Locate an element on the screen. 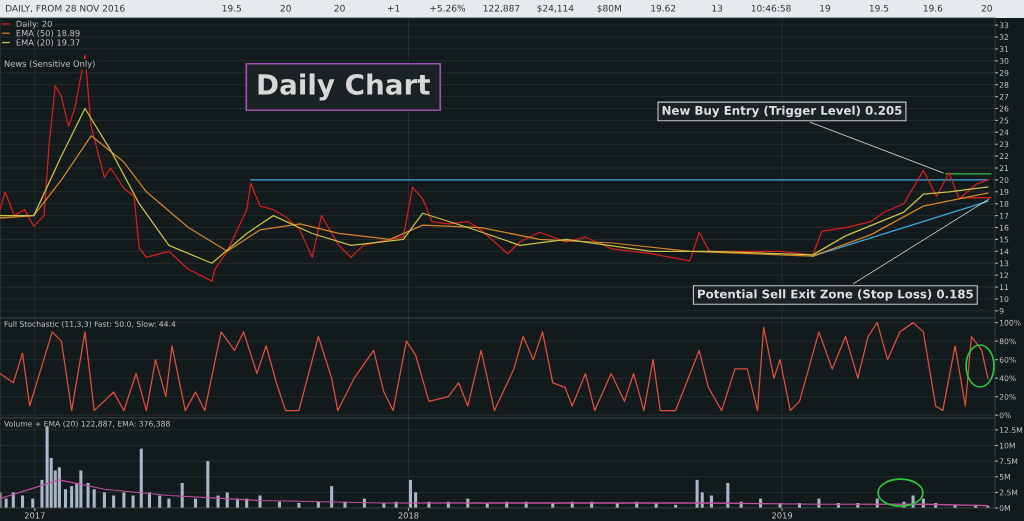 Image resolution: width=1024 pixels, height=521 pixels. annotation: Daily Chart is located at coordinates (344, 87).